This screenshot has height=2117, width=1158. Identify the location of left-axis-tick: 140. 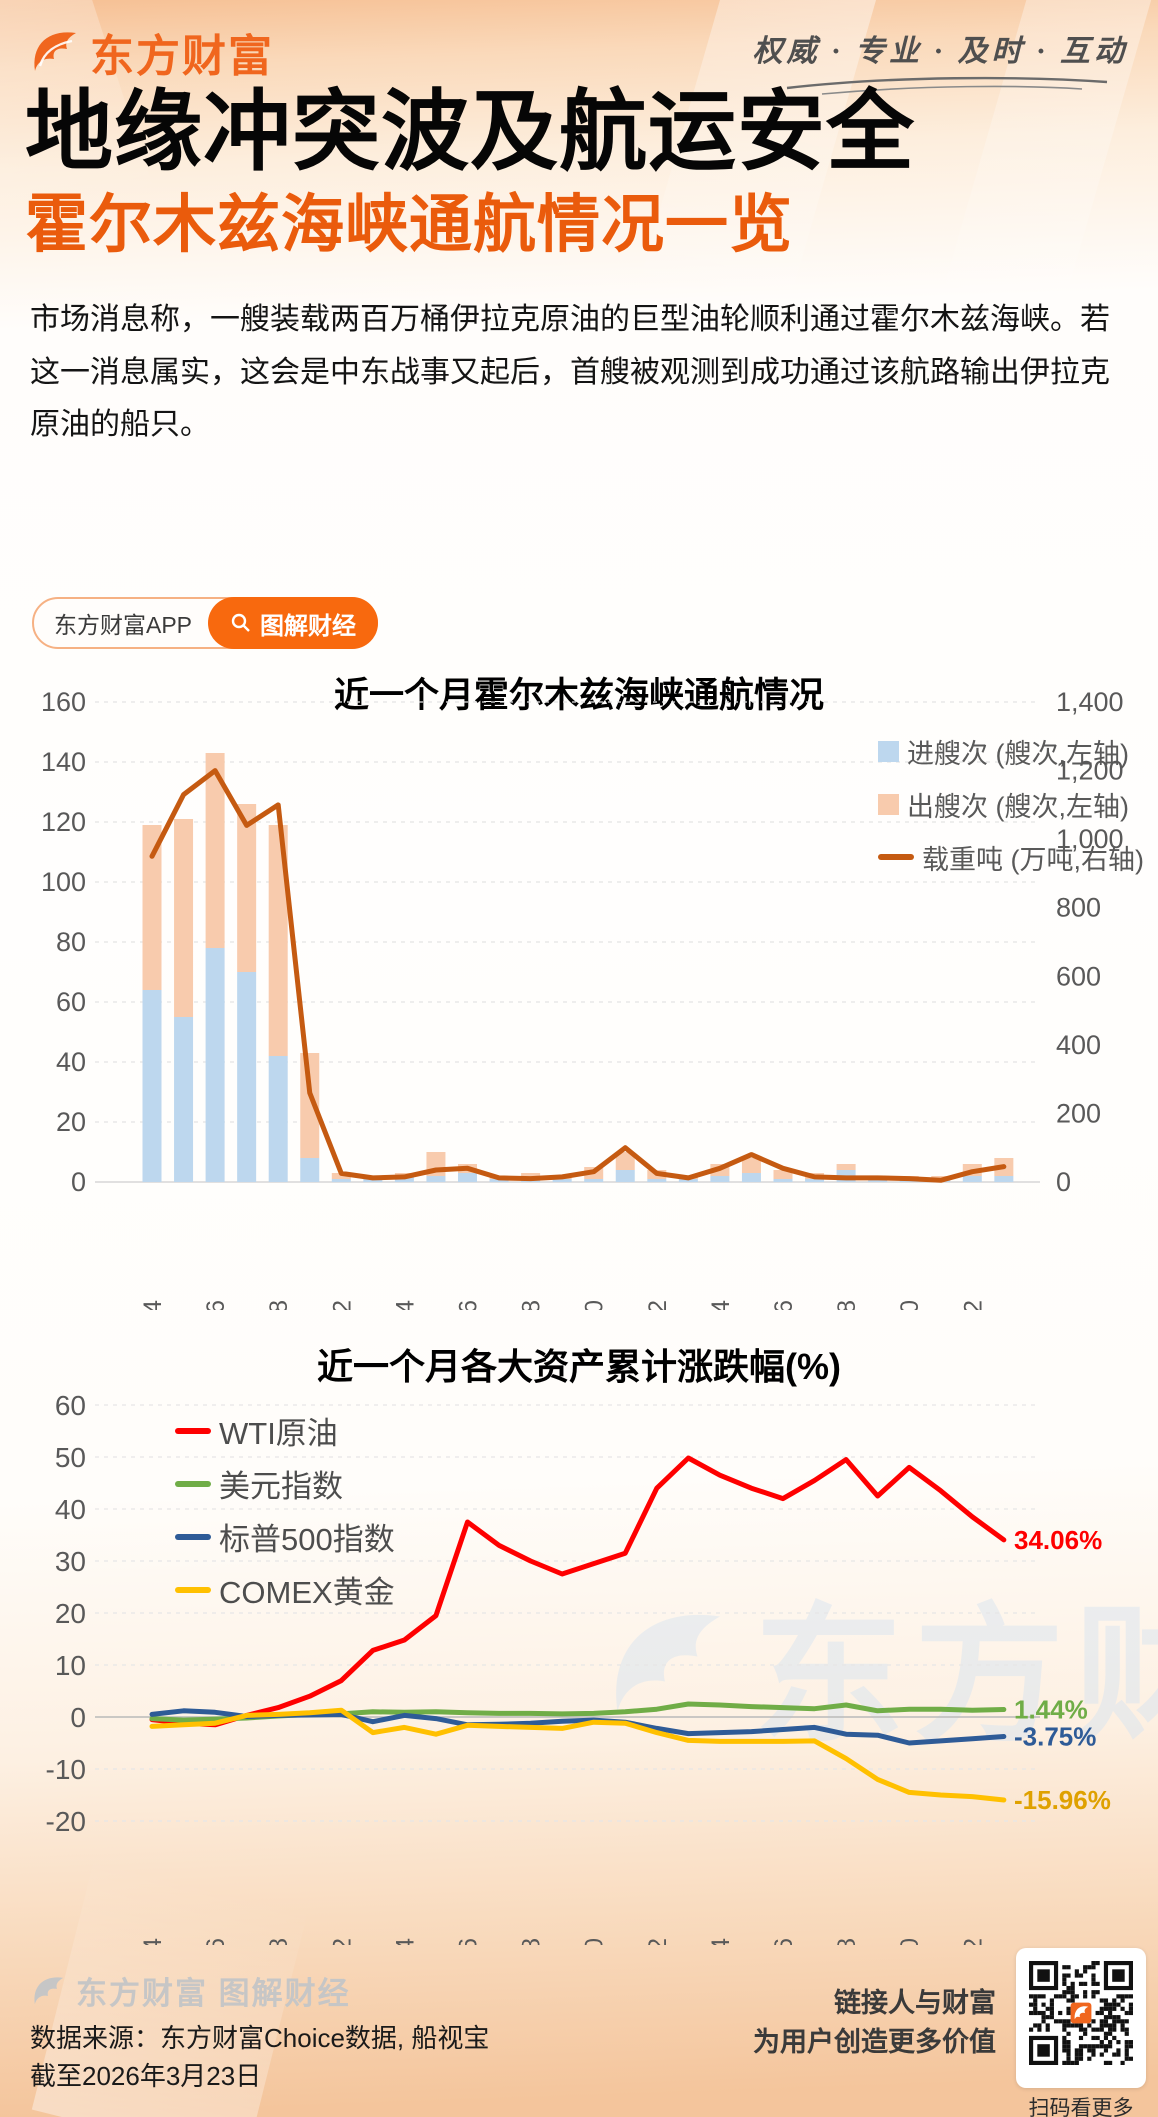
(63, 762).